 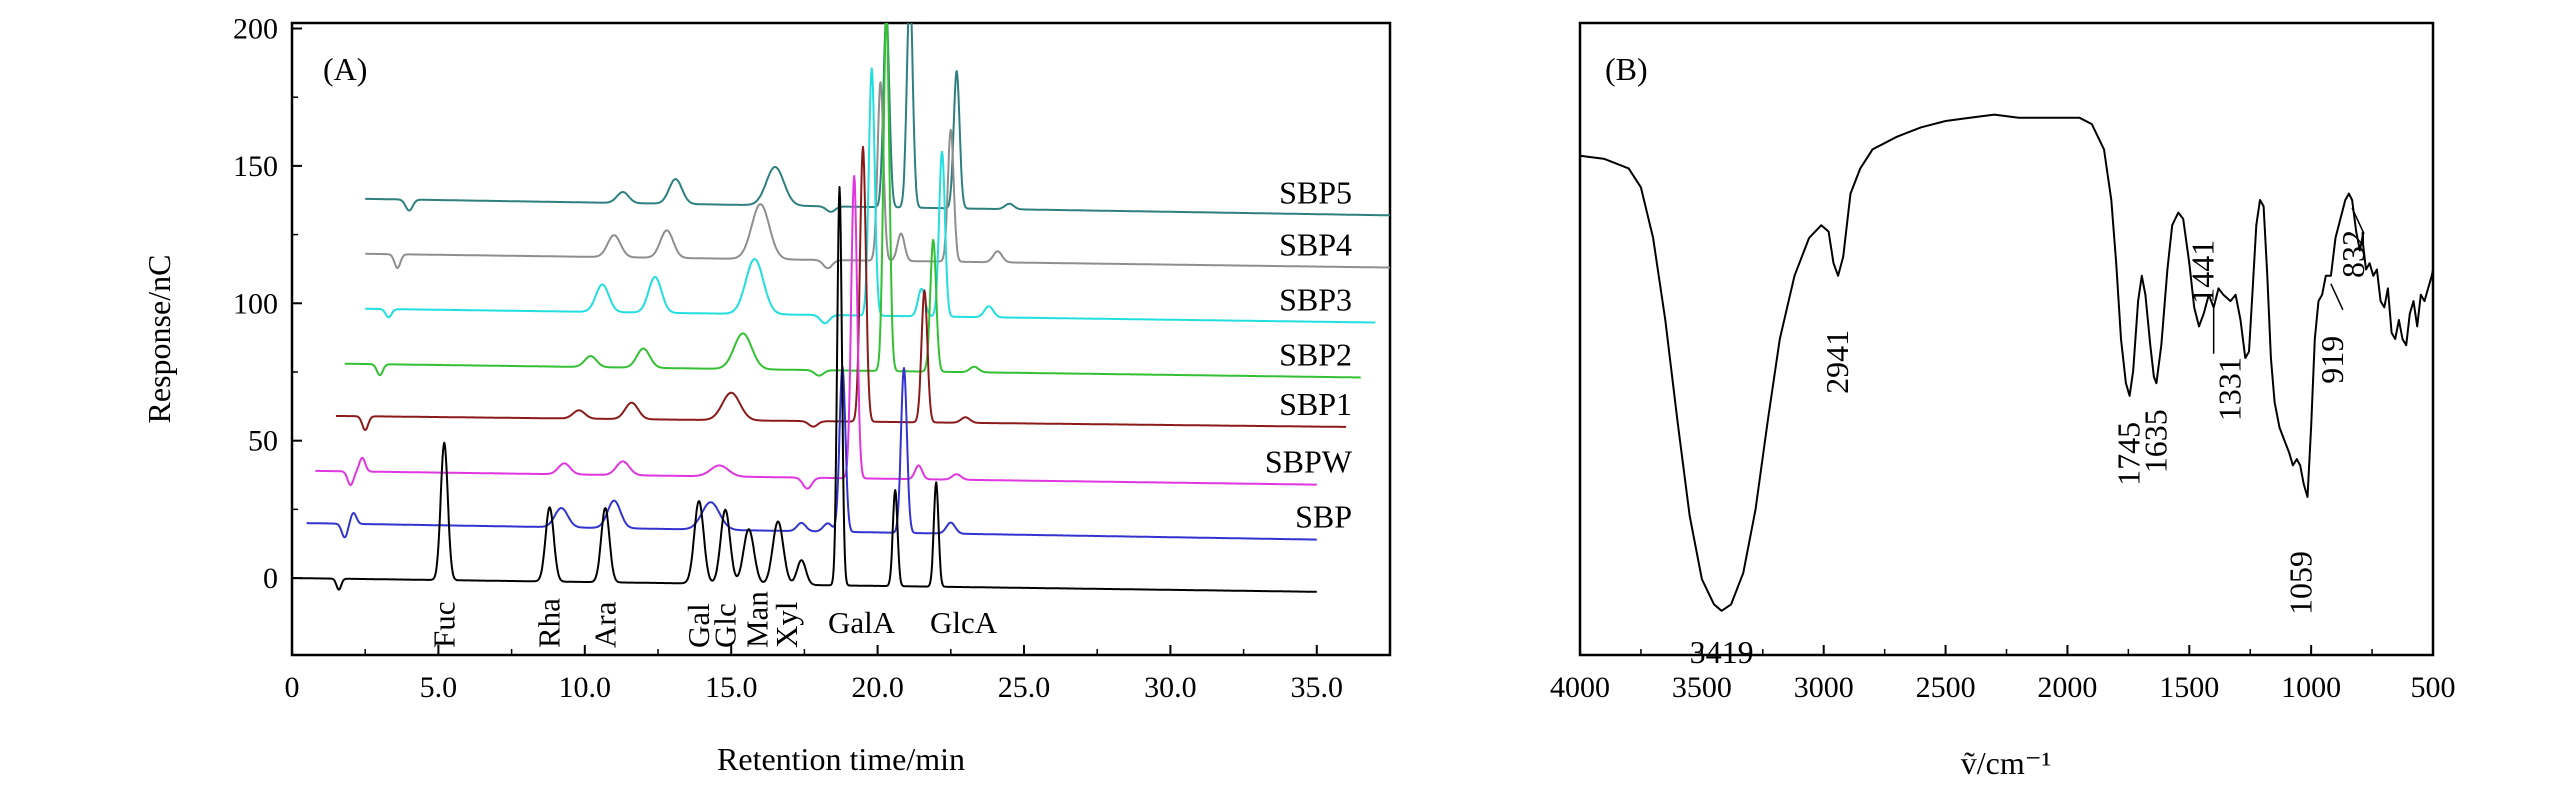 I want to click on panel-a-y-ticks: 0 50 100 150 200, so click(x=267, y=303).